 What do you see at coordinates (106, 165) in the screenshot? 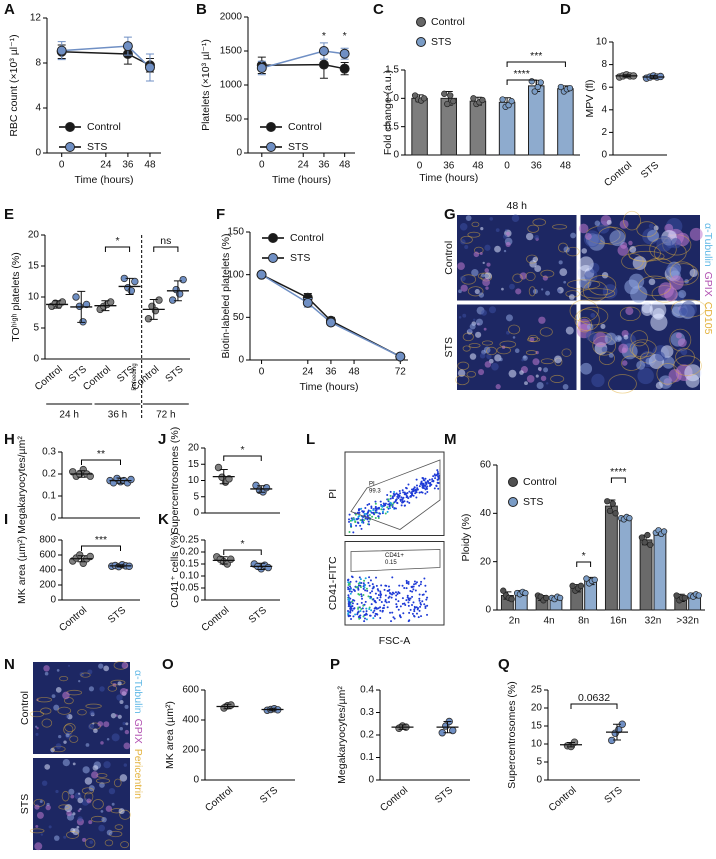
I see `x-tick-label: 24` at bounding box center [106, 165].